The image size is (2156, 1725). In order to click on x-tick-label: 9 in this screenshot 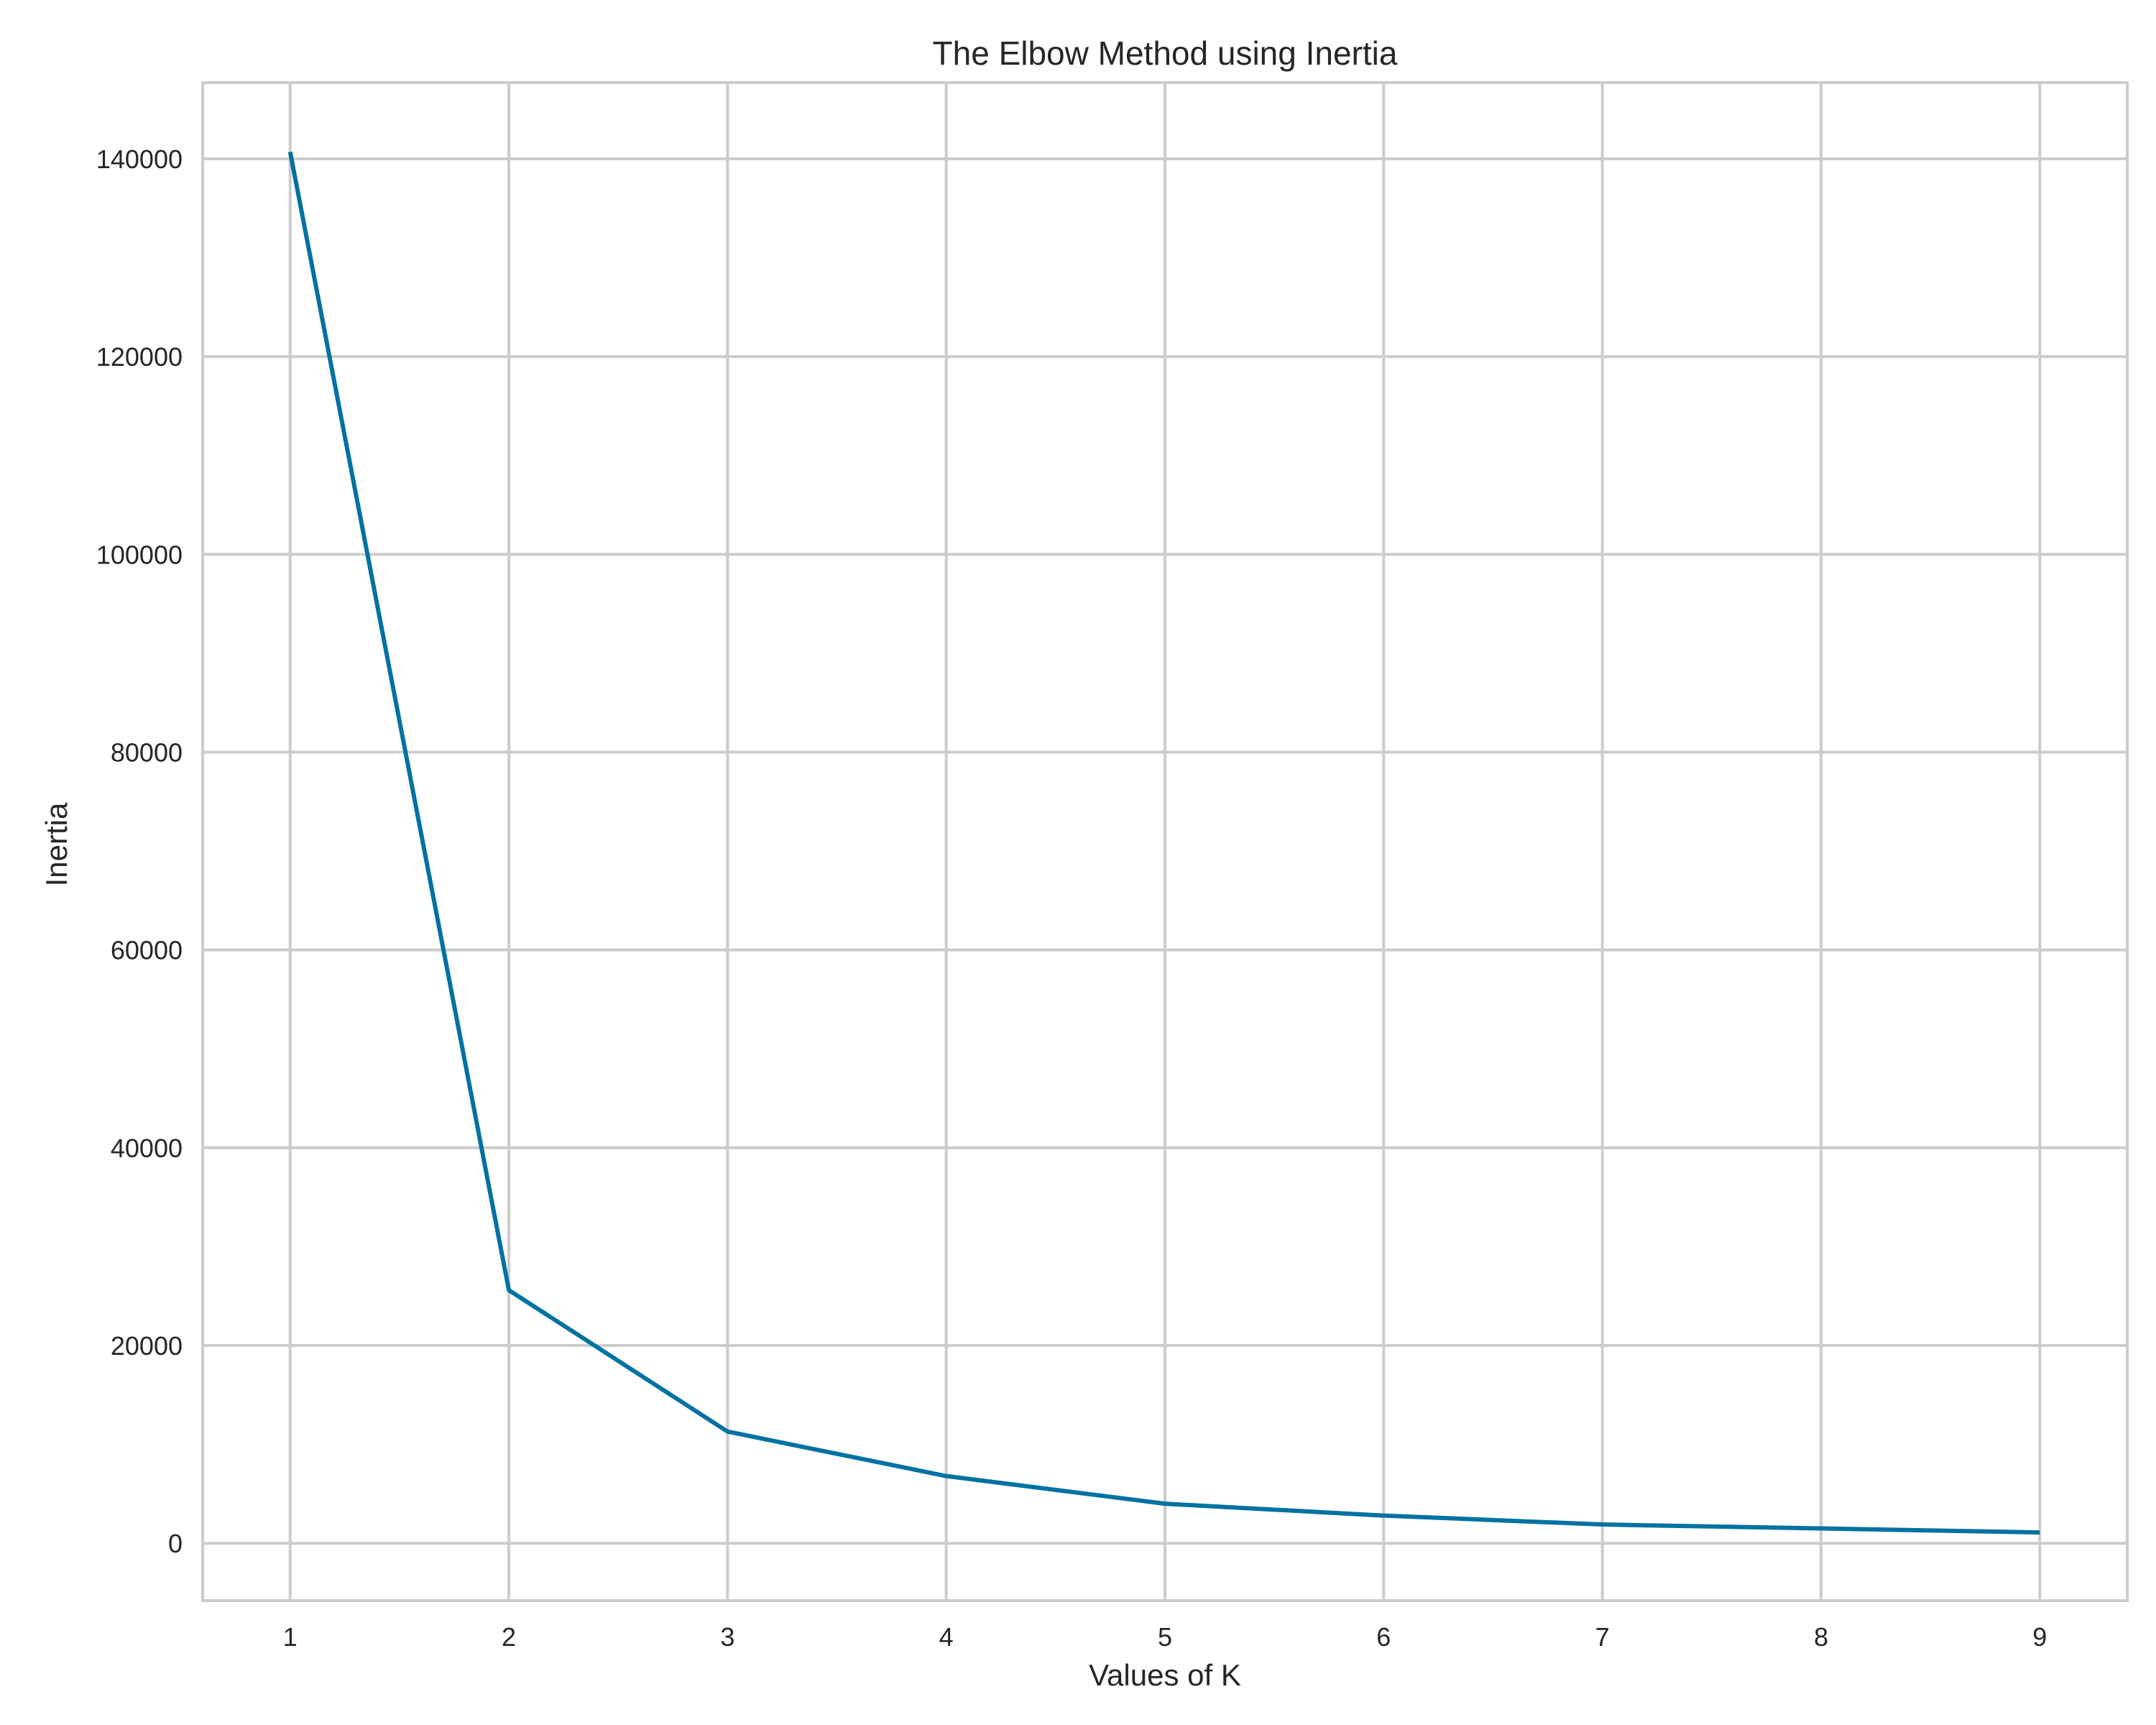, I will do `click(2039, 1637)`.